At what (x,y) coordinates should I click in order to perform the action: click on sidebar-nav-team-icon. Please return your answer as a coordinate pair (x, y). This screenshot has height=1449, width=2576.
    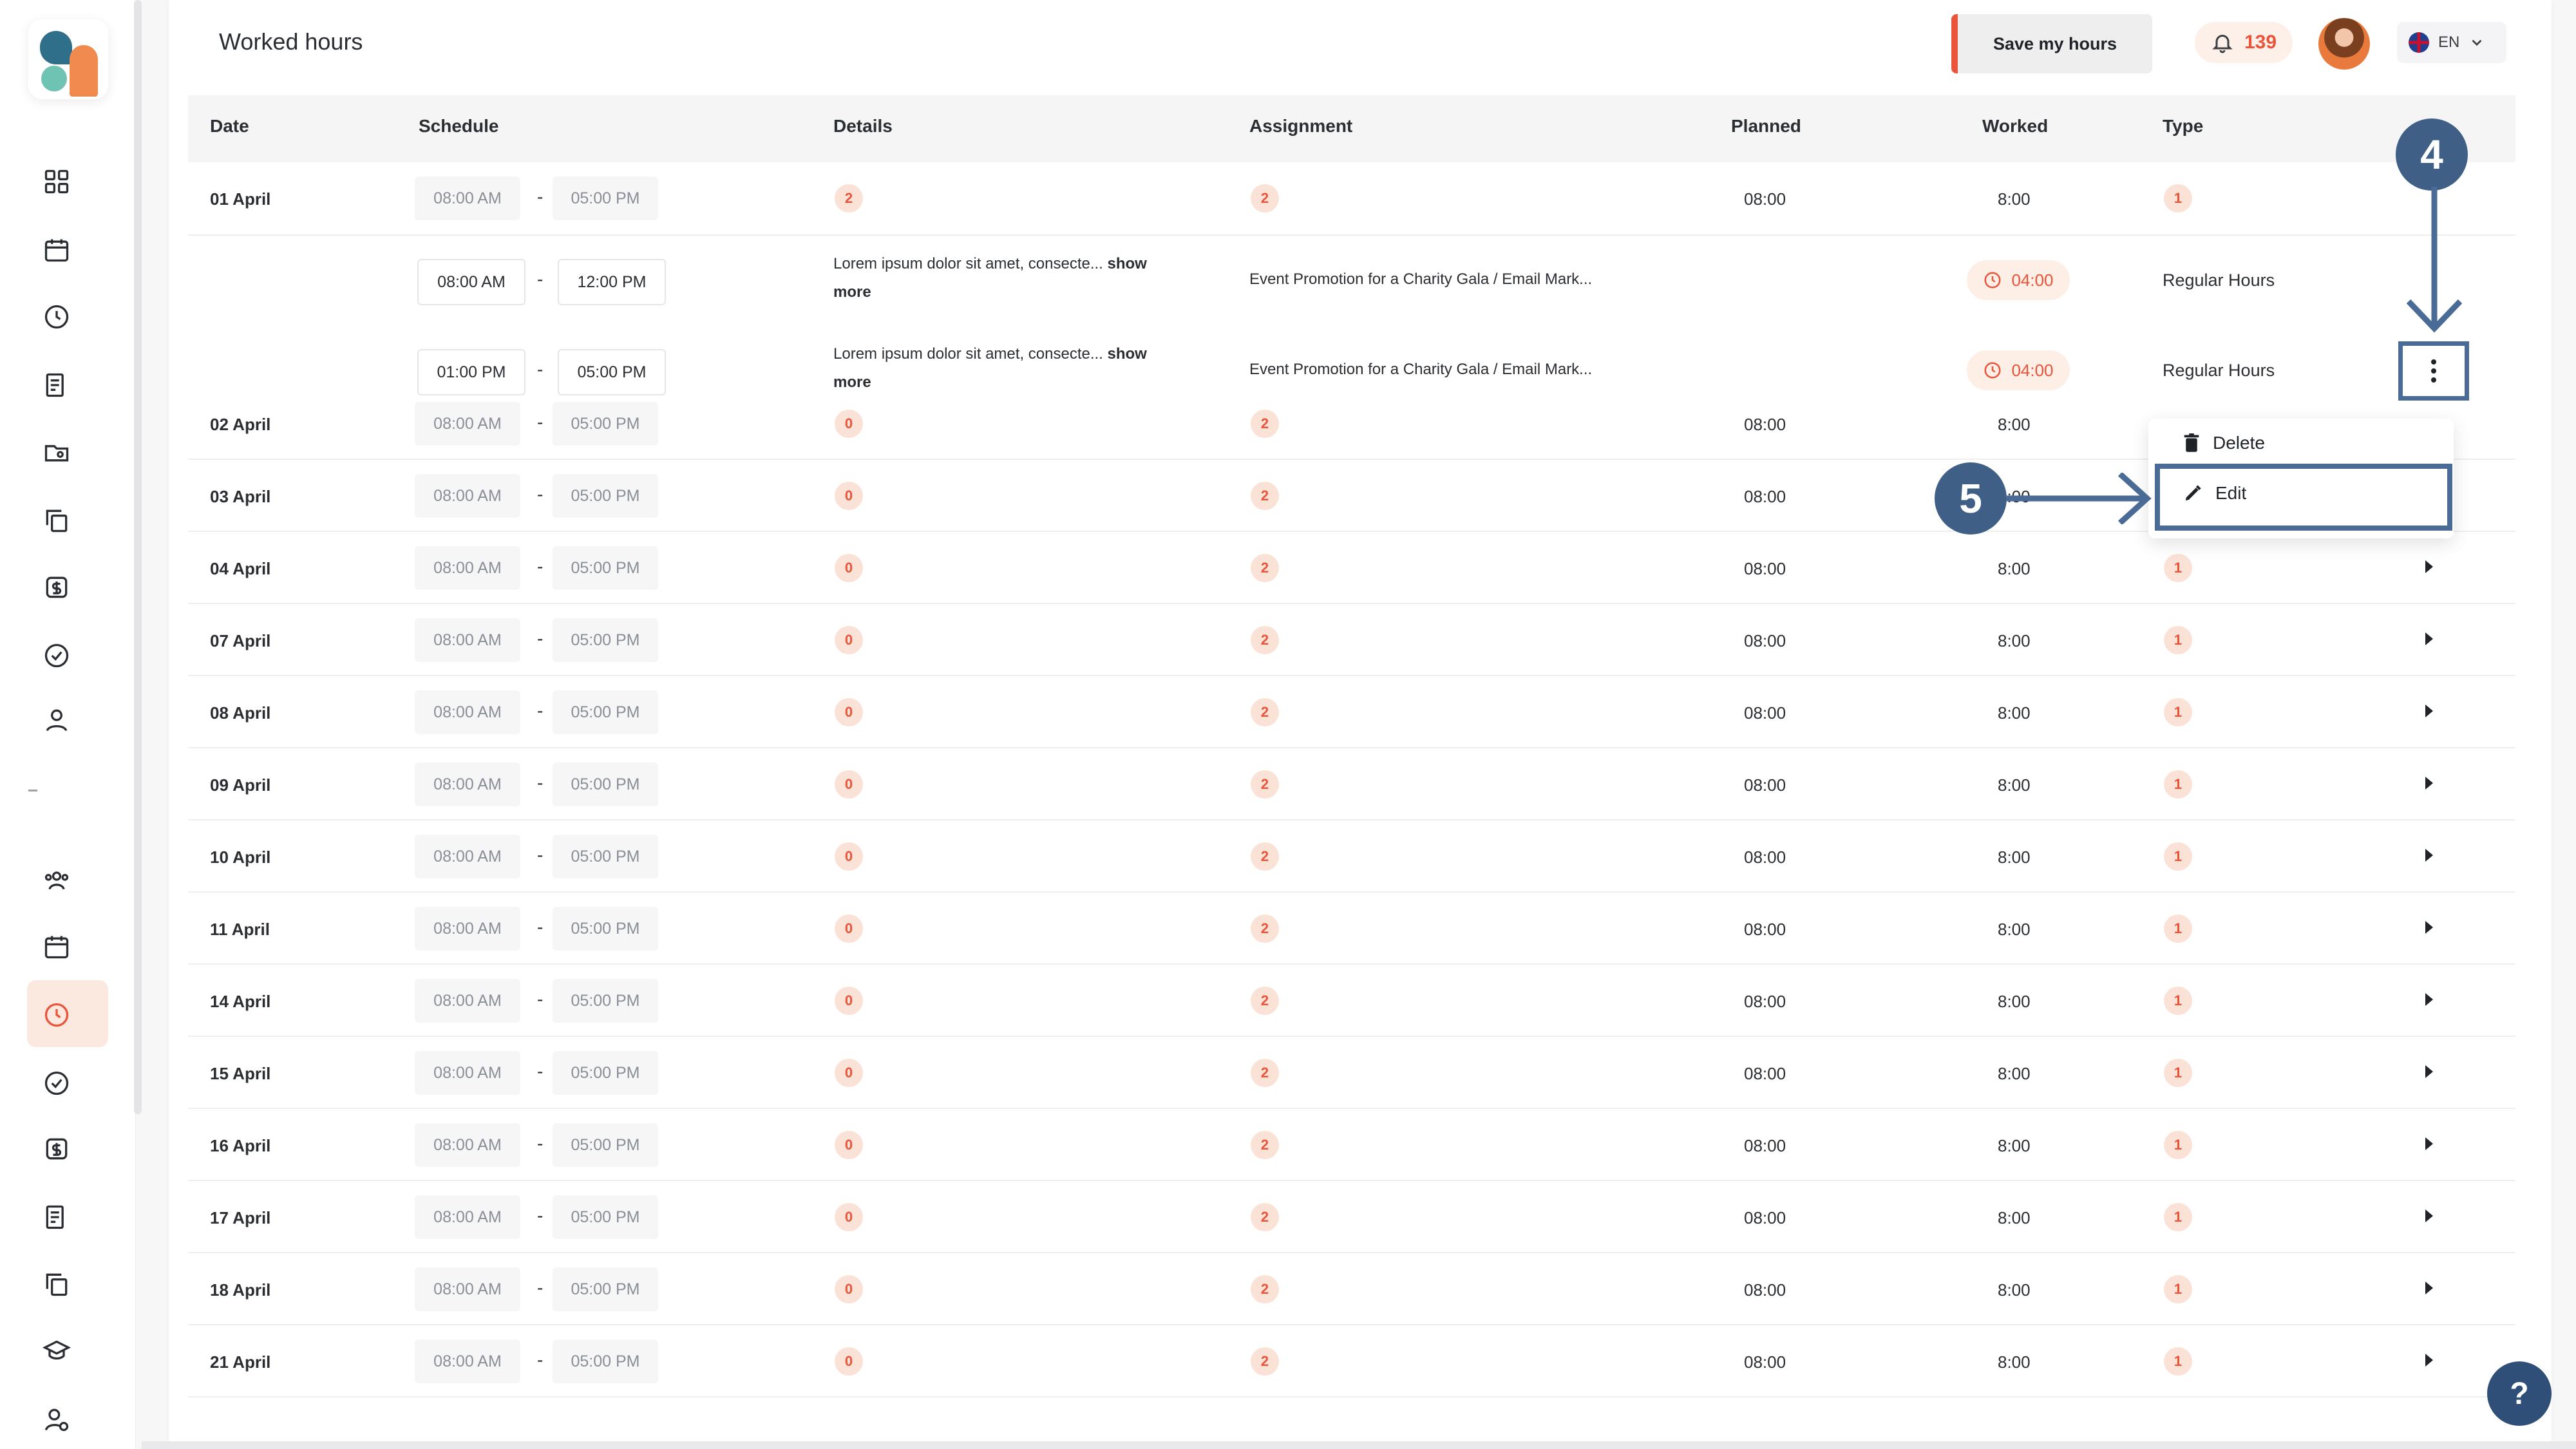
    Looking at the image, I should click on (56, 879).